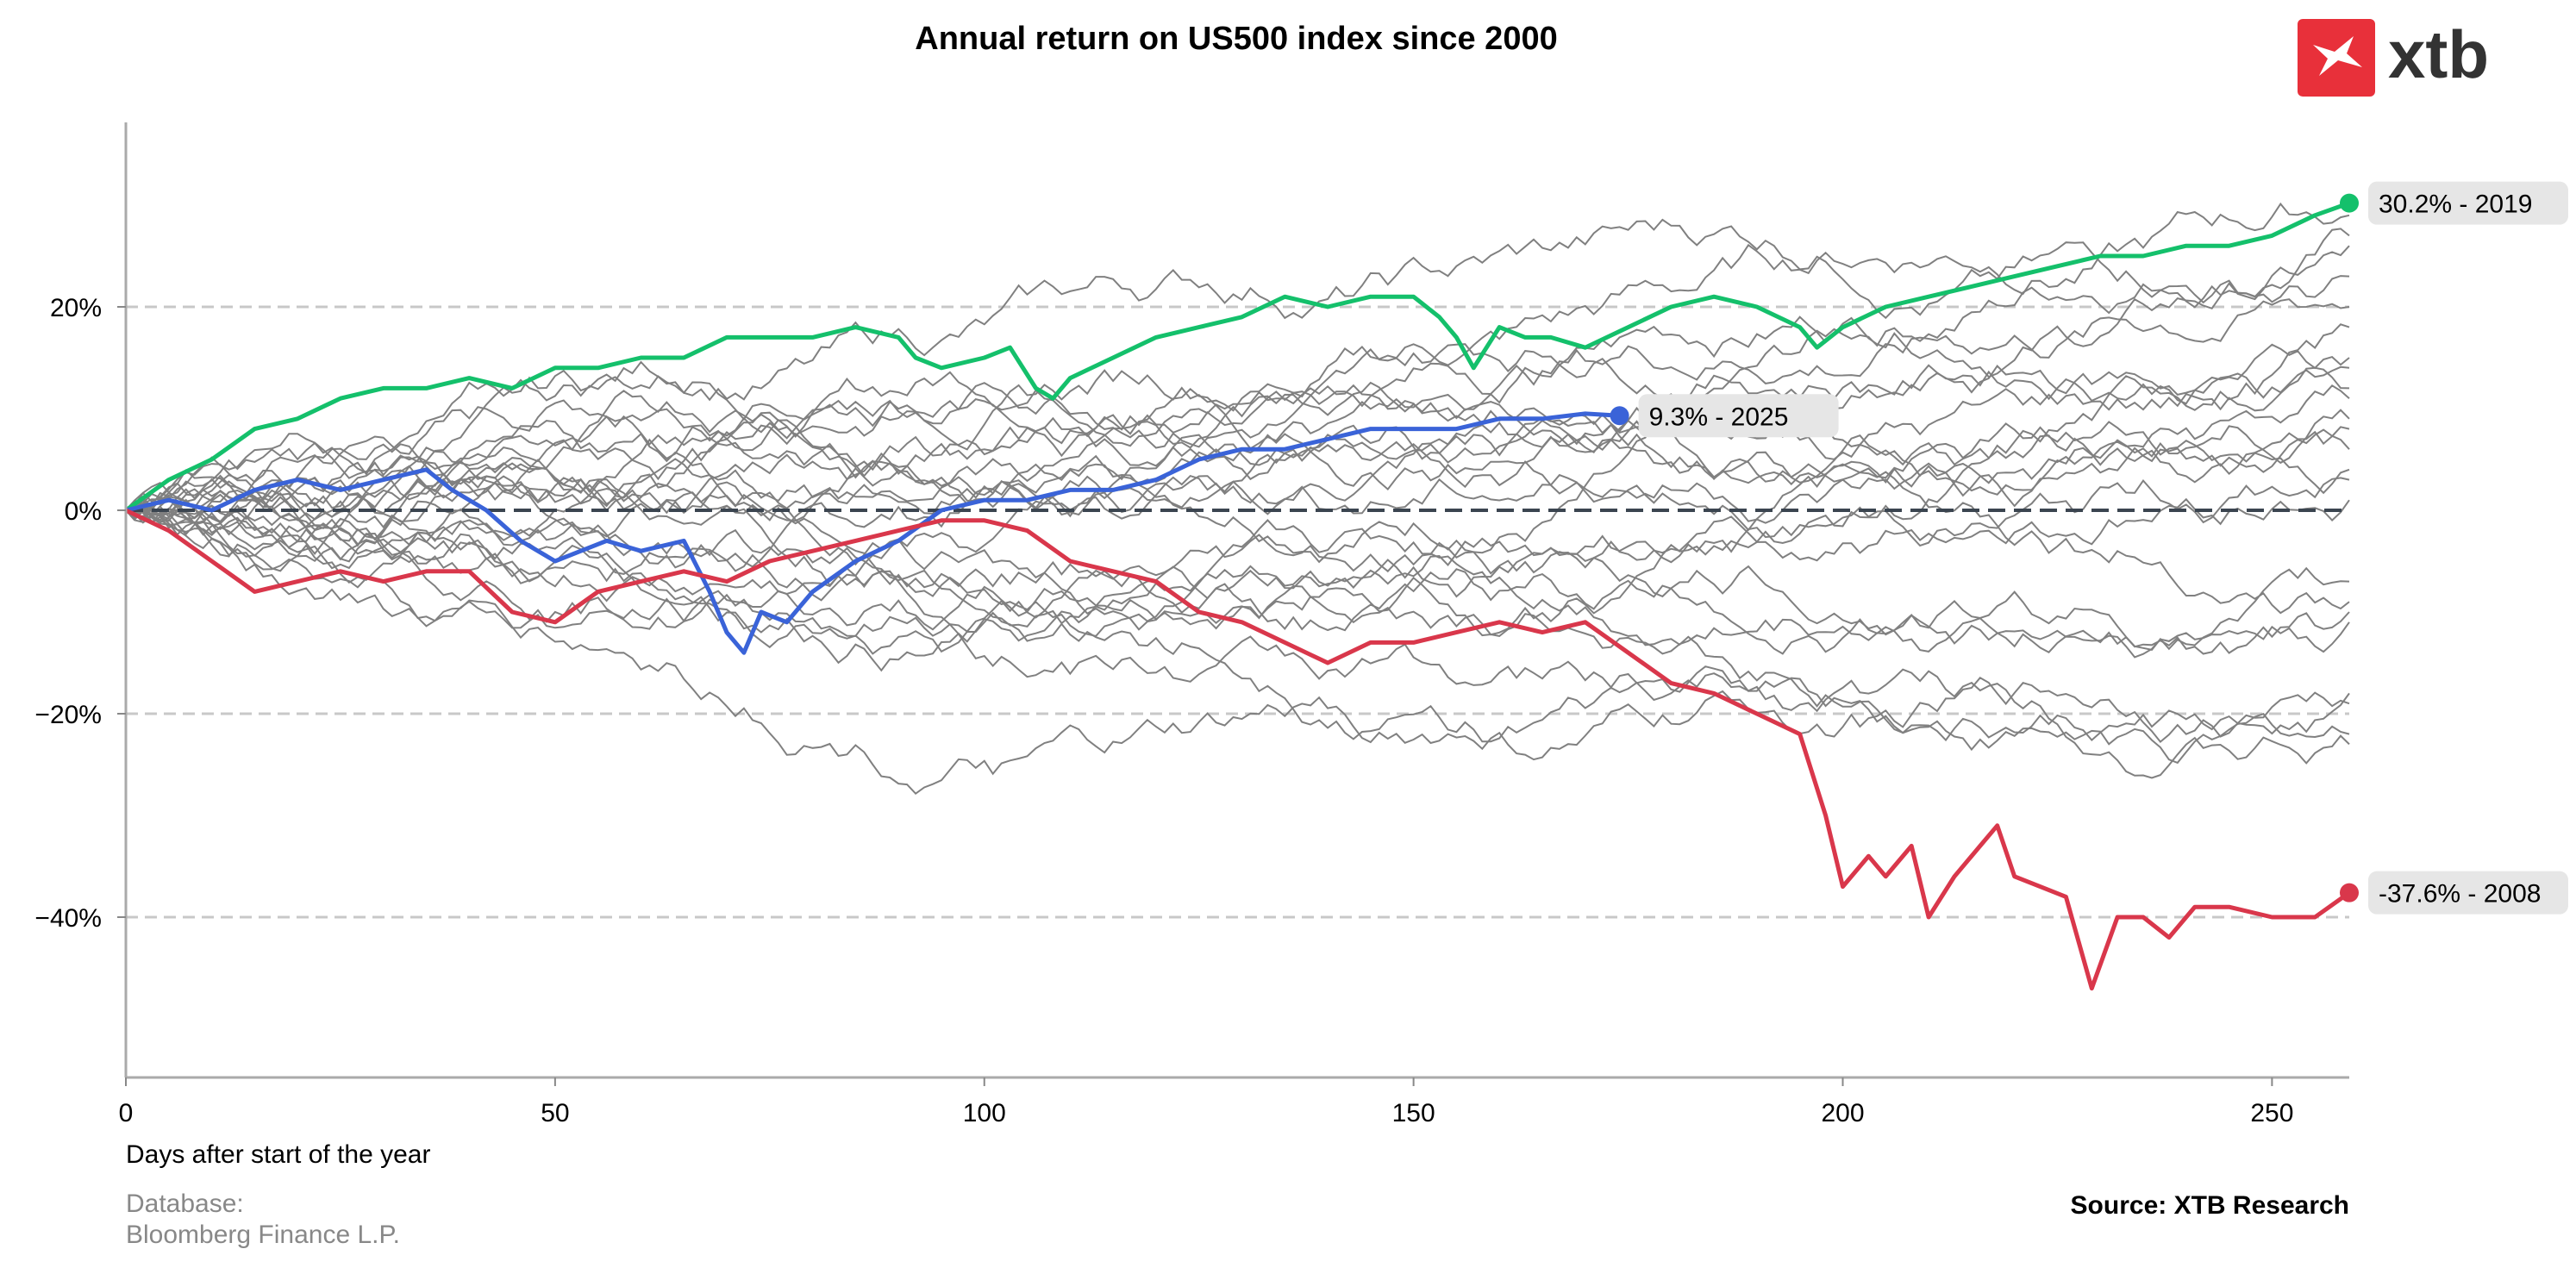 The image size is (2576, 1274). What do you see at coordinates (1236, 39) in the screenshot?
I see `chart-title: Annual return on US500 index since 2000` at bounding box center [1236, 39].